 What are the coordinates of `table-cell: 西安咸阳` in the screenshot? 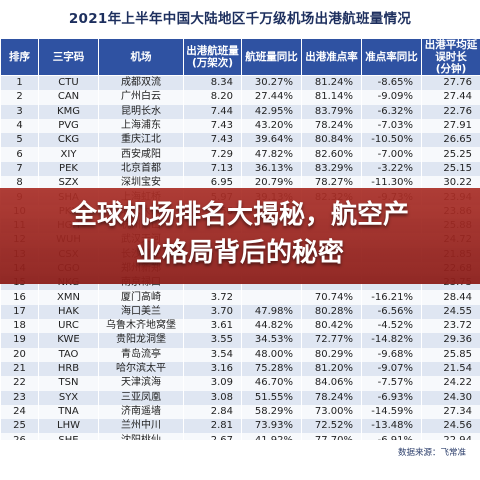 It's located at (141, 154).